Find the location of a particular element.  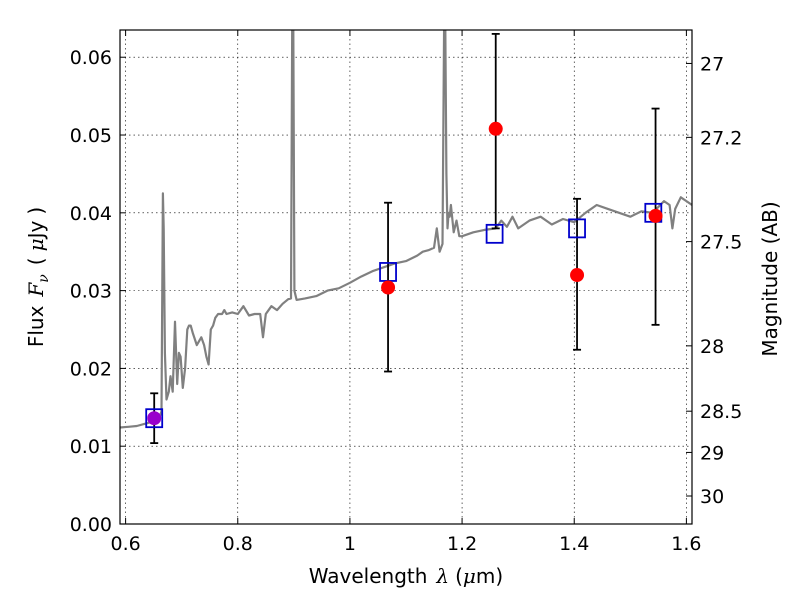

y-tick-label-6: 0.06 is located at coordinates (91, 58).